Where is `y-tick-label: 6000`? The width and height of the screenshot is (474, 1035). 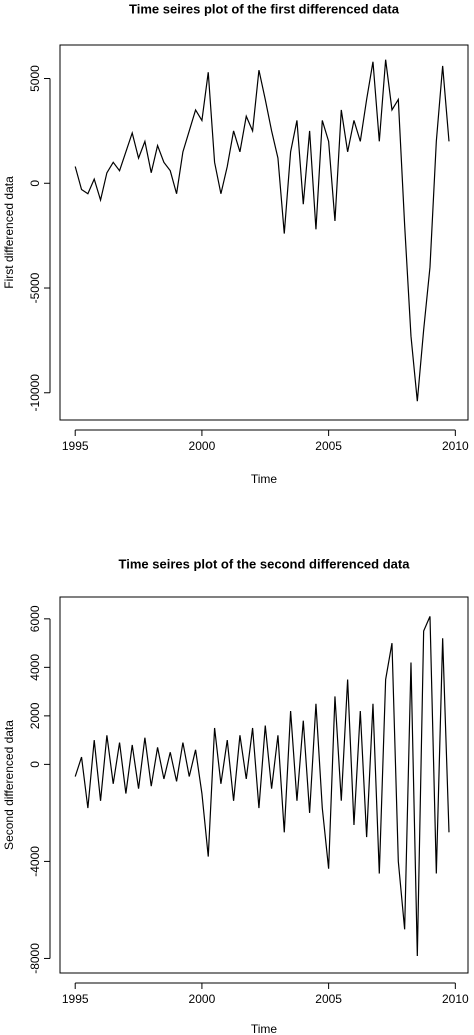
y-tick-label: 6000 is located at coordinates (35, 618).